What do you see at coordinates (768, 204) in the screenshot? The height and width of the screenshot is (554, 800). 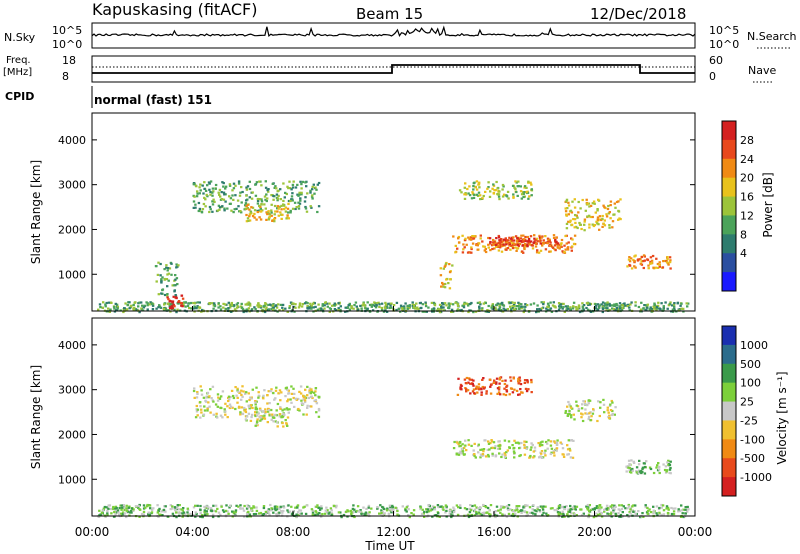 I see `power-colorbar-label: Power [dB]` at bounding box center [768, 204].